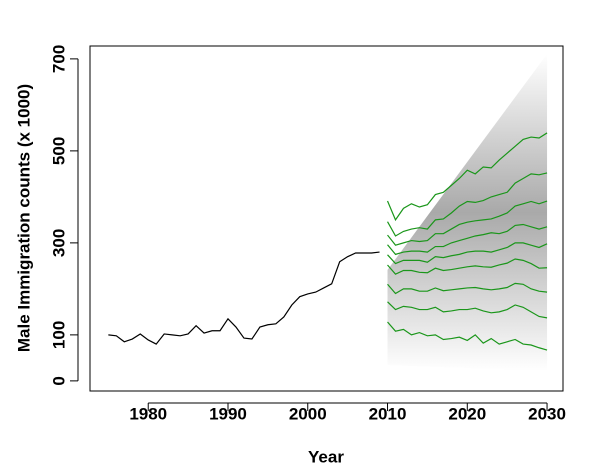 The image size is (590, 472). I want to click on y-tick-label: 0, so click(58, 380).